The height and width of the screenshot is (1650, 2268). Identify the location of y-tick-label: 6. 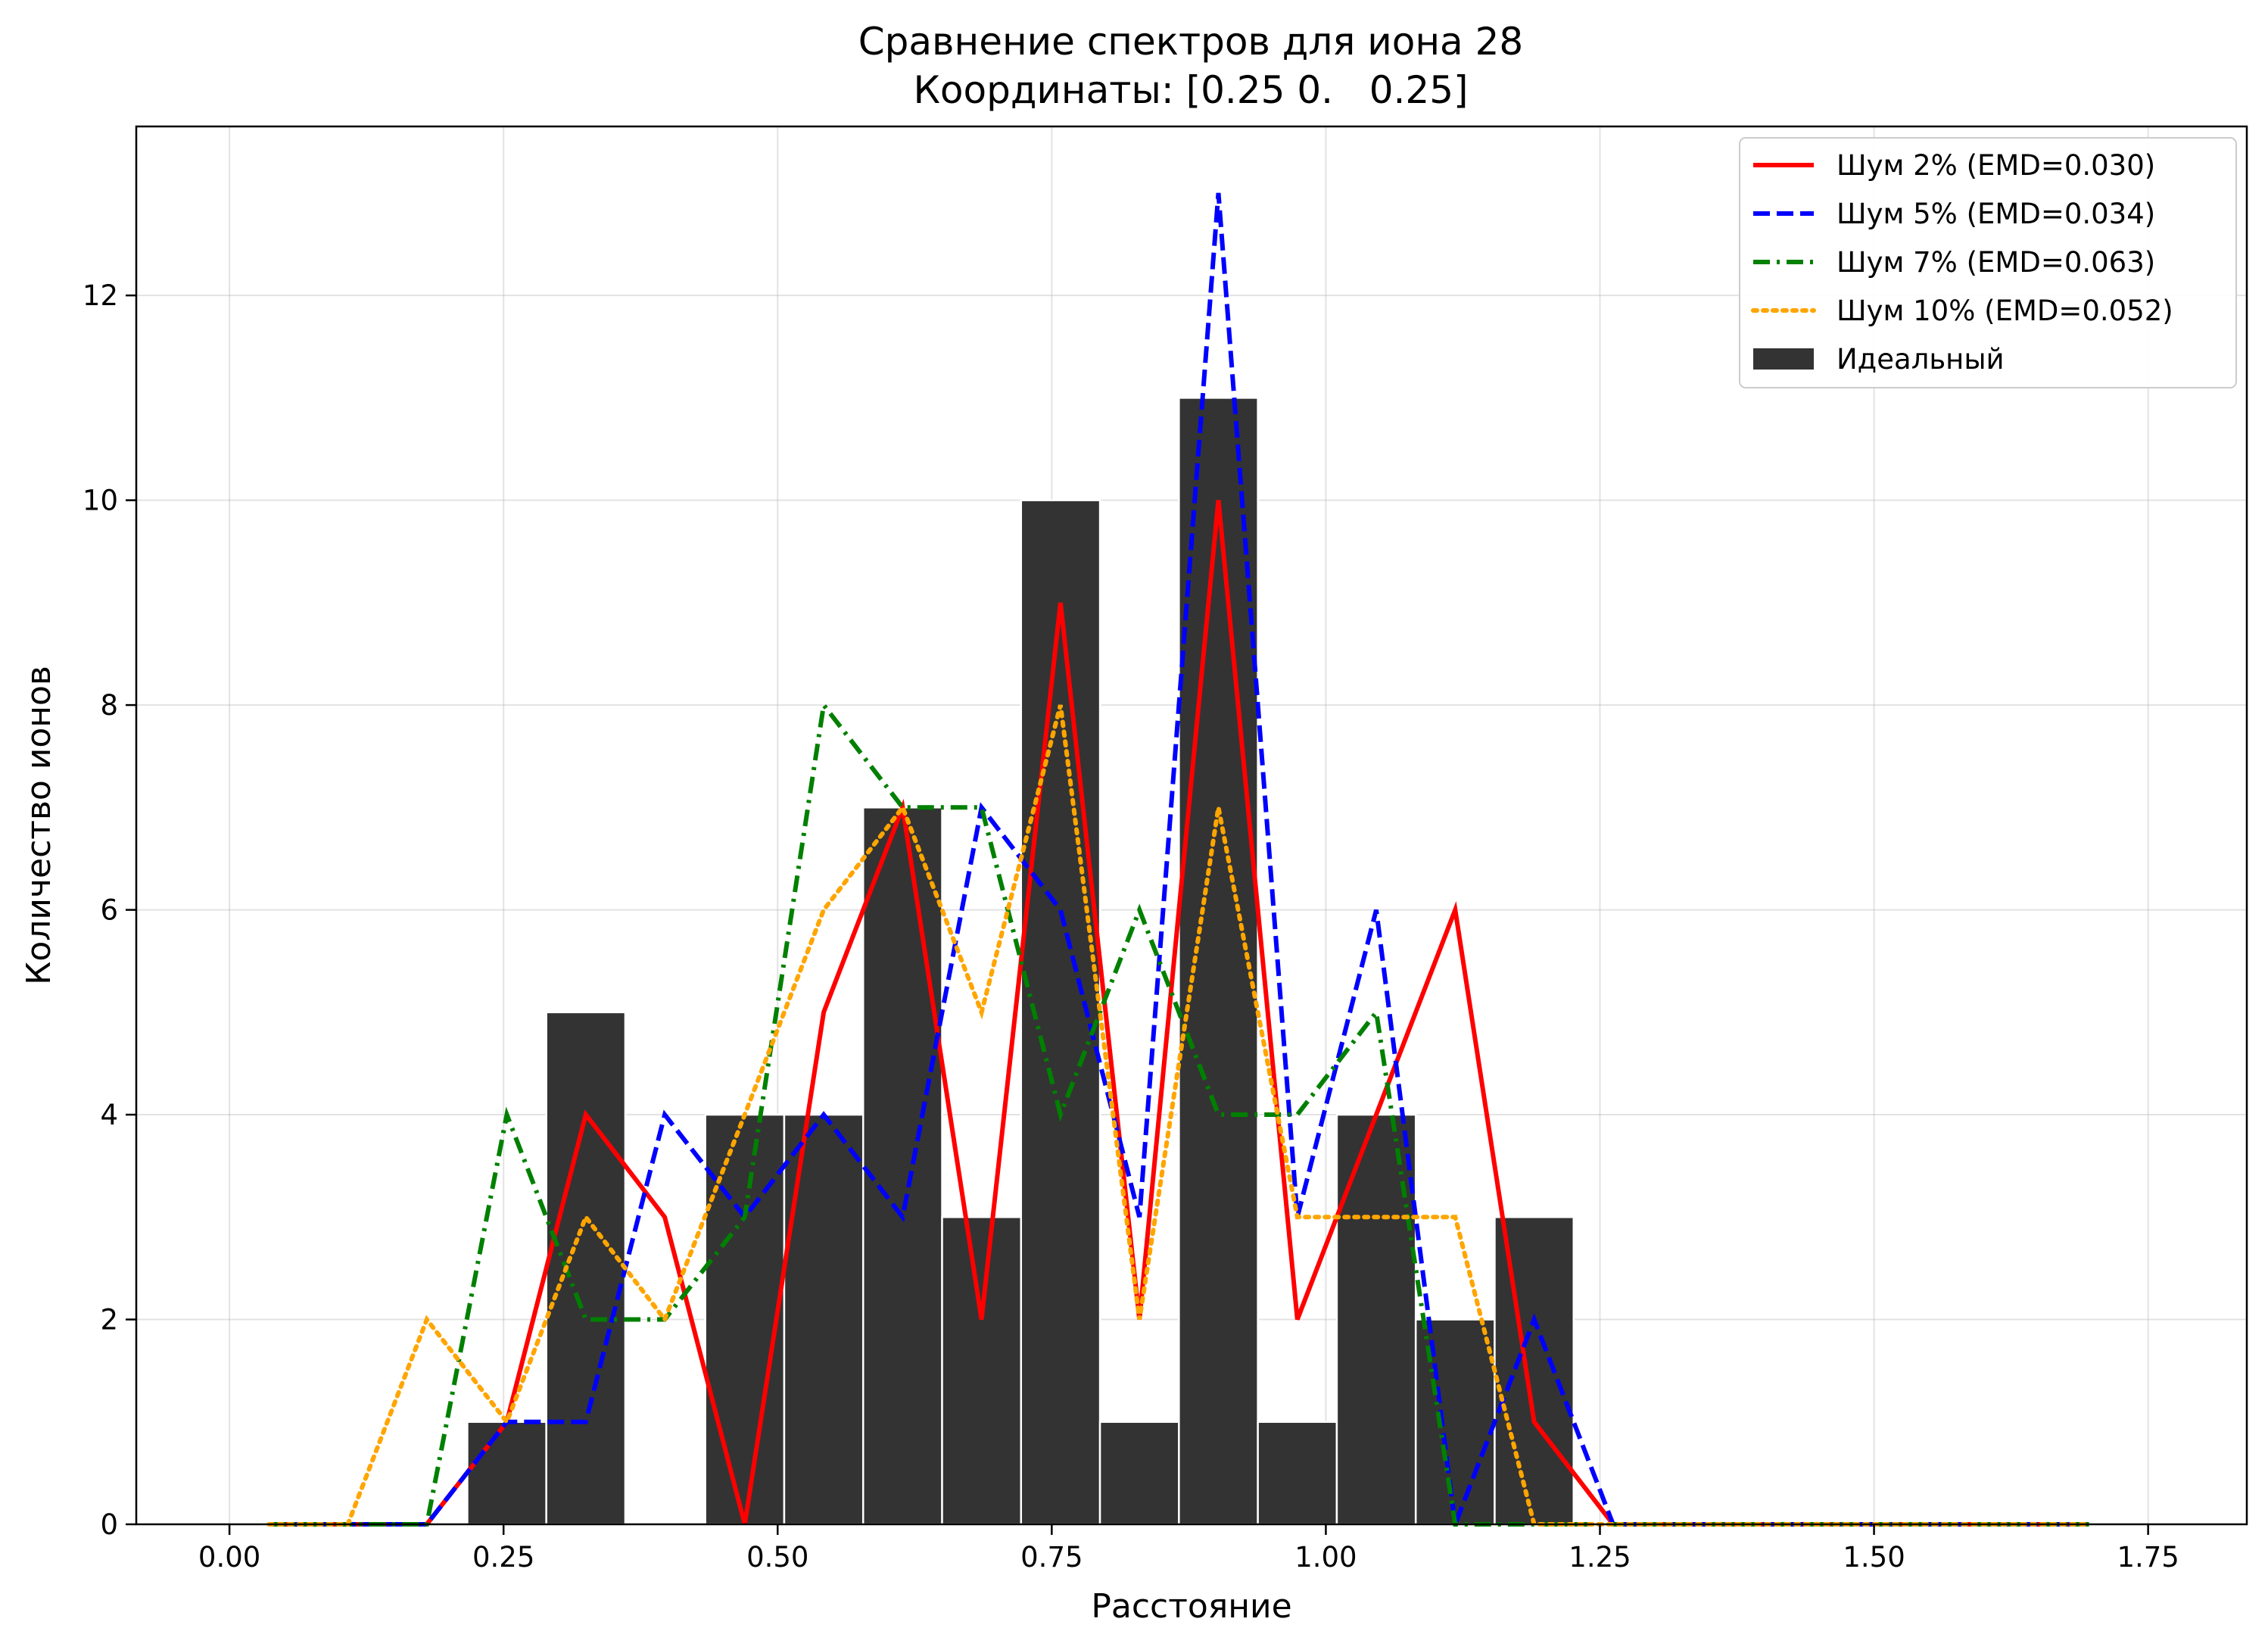
(109, 910).